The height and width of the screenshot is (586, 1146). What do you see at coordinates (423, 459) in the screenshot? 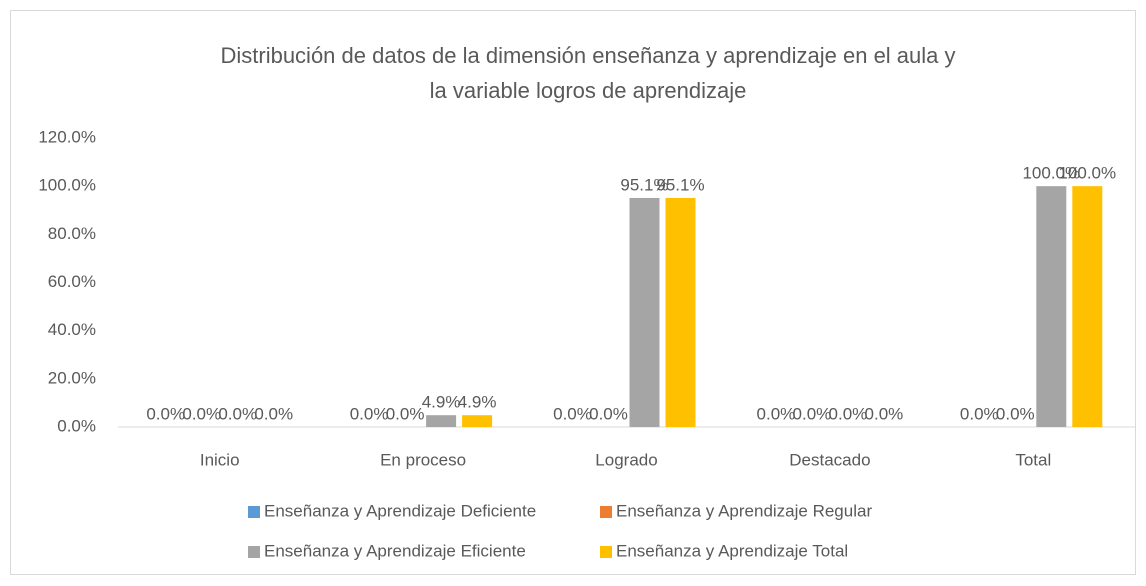
I see `x-tick-label: En proceso` at bounding box center [423, 459].